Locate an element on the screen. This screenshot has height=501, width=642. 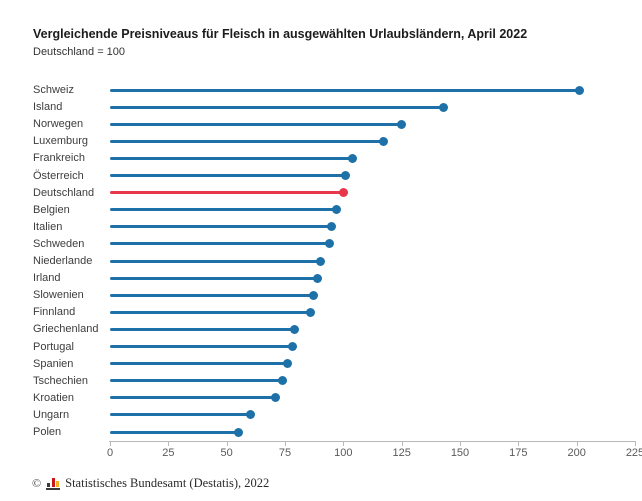
lollipop-dot-highlight is located at coordinates (343, 193).